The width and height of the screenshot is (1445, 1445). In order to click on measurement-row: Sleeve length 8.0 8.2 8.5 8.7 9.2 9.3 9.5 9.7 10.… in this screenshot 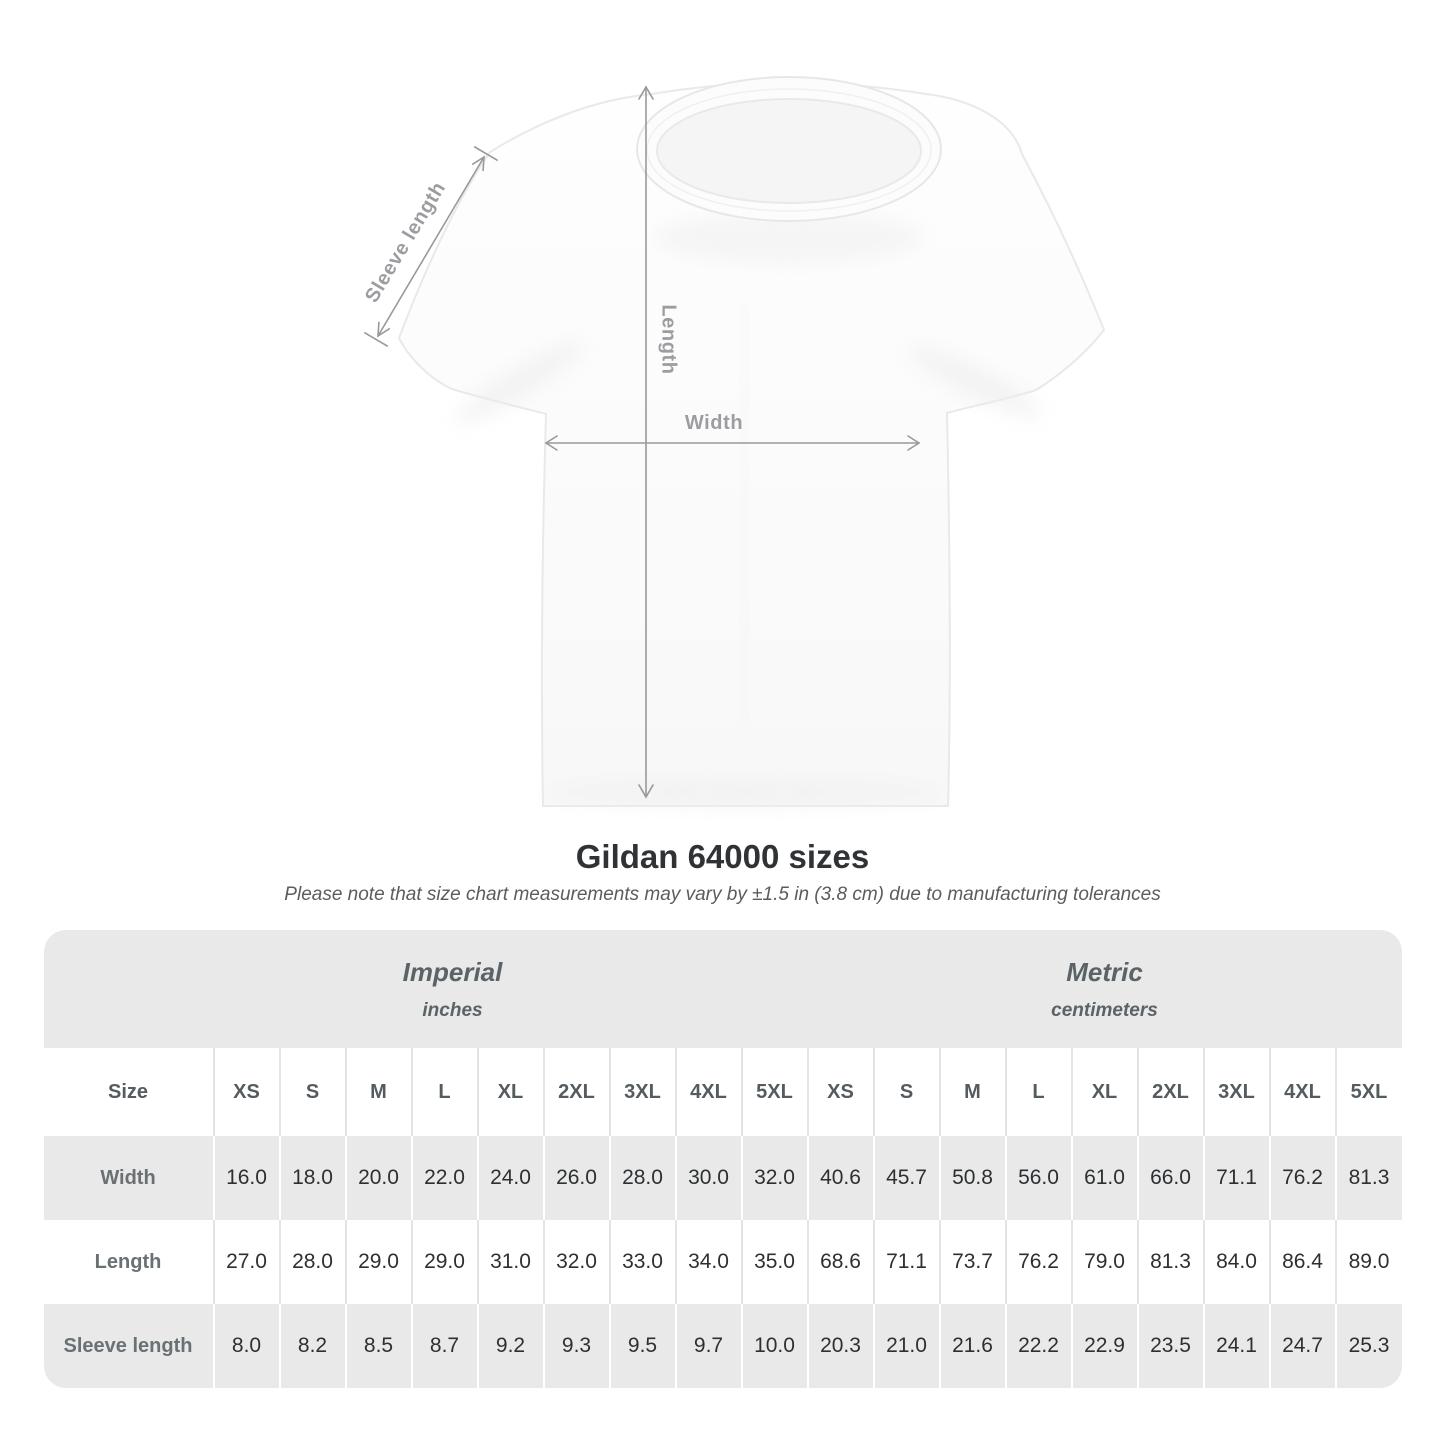, I will do `click(722, 1346)`.